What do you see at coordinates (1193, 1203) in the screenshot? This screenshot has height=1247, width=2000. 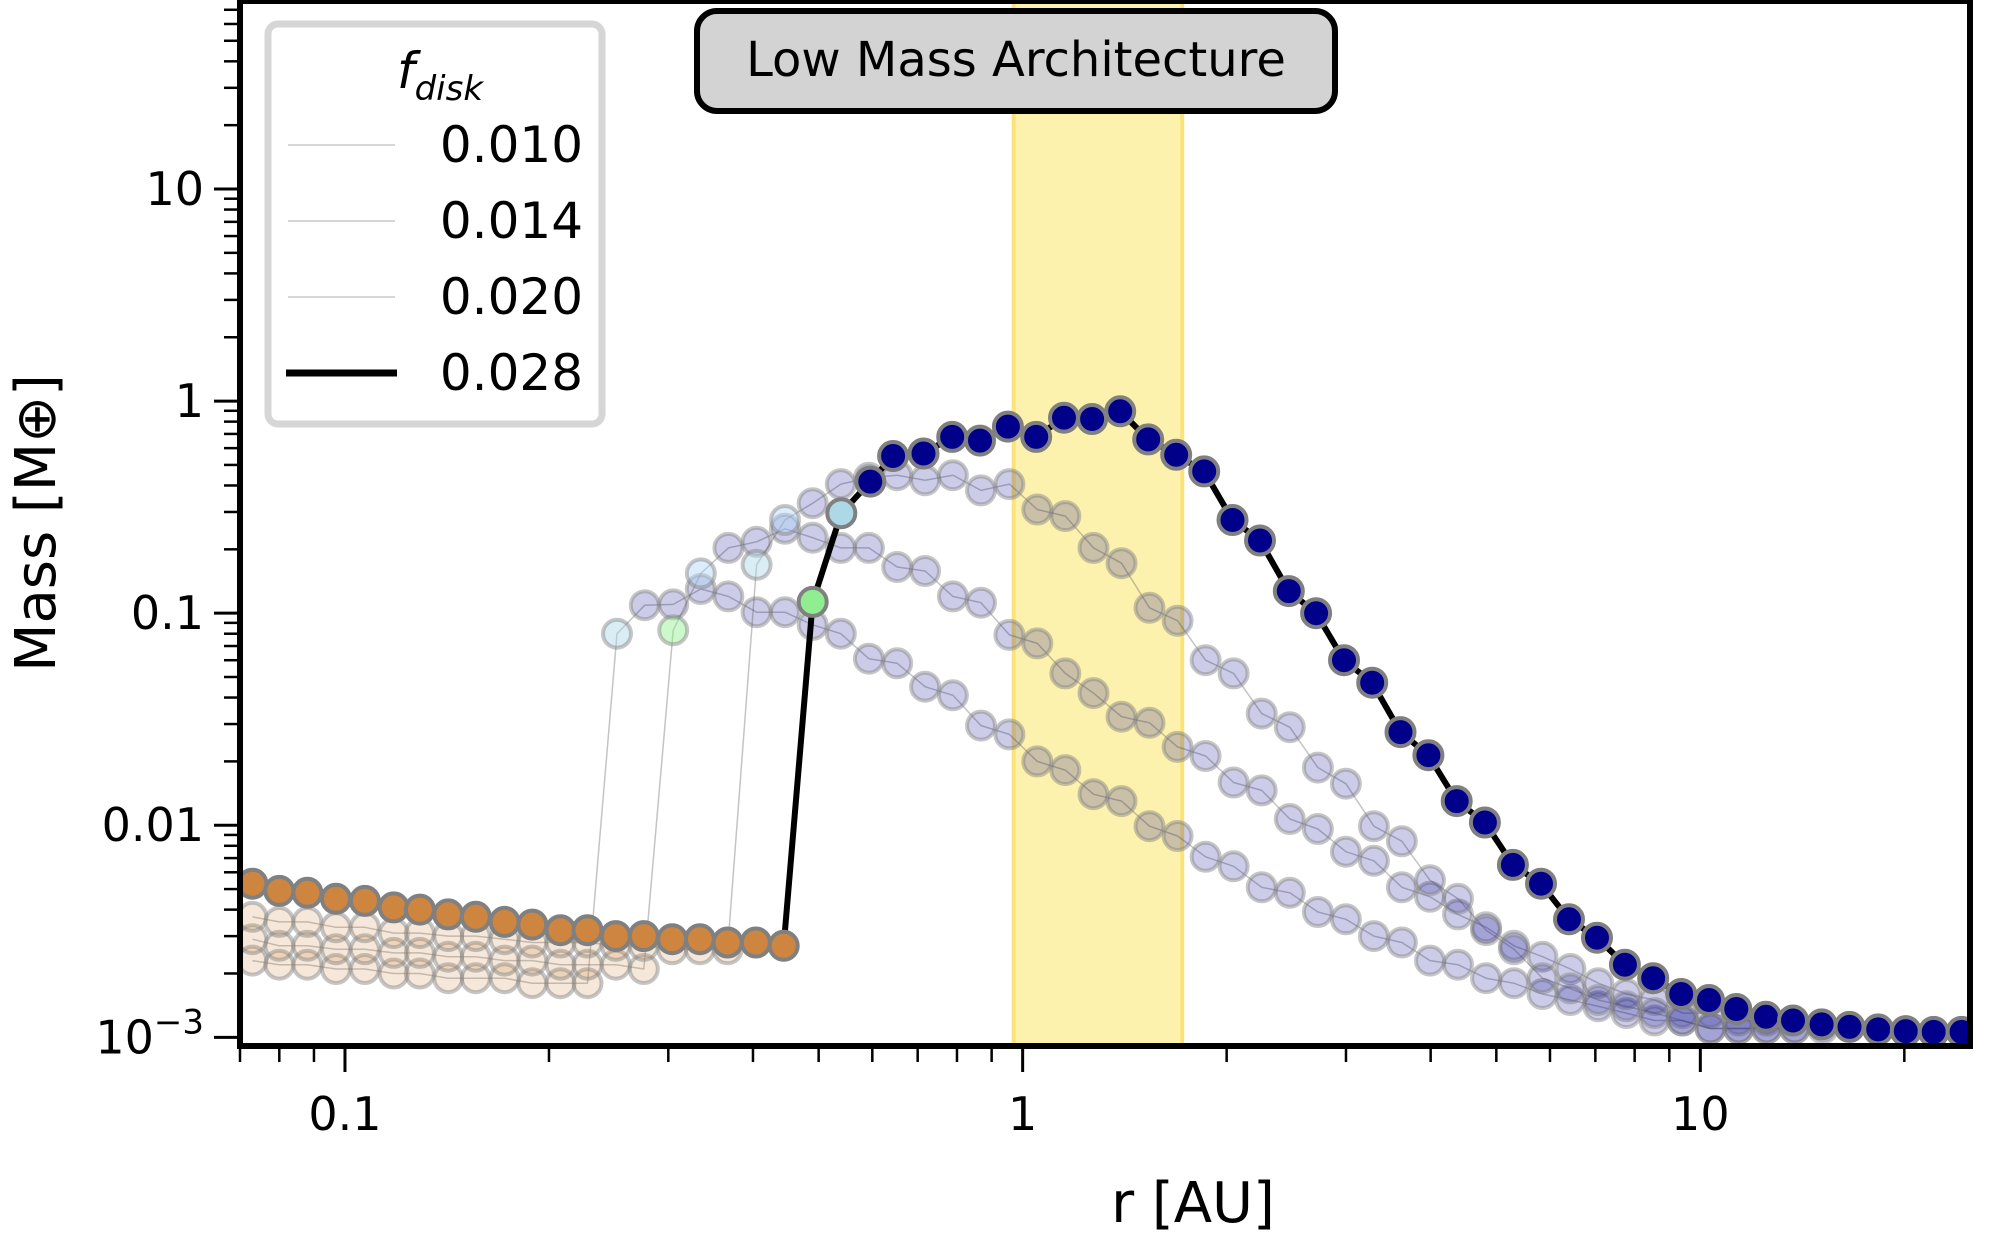 I see `x-axis-label: r [AU]` at bounding box center [1193, 1203].